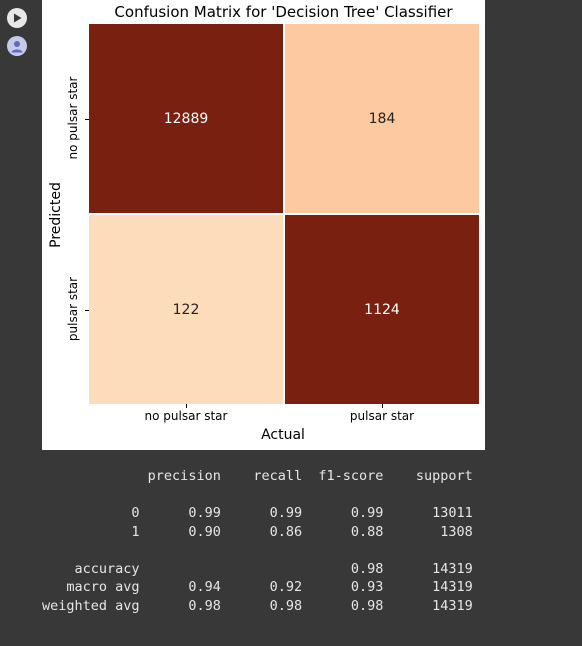  I want to click on report-cell: accuracy, so click(91, 568).